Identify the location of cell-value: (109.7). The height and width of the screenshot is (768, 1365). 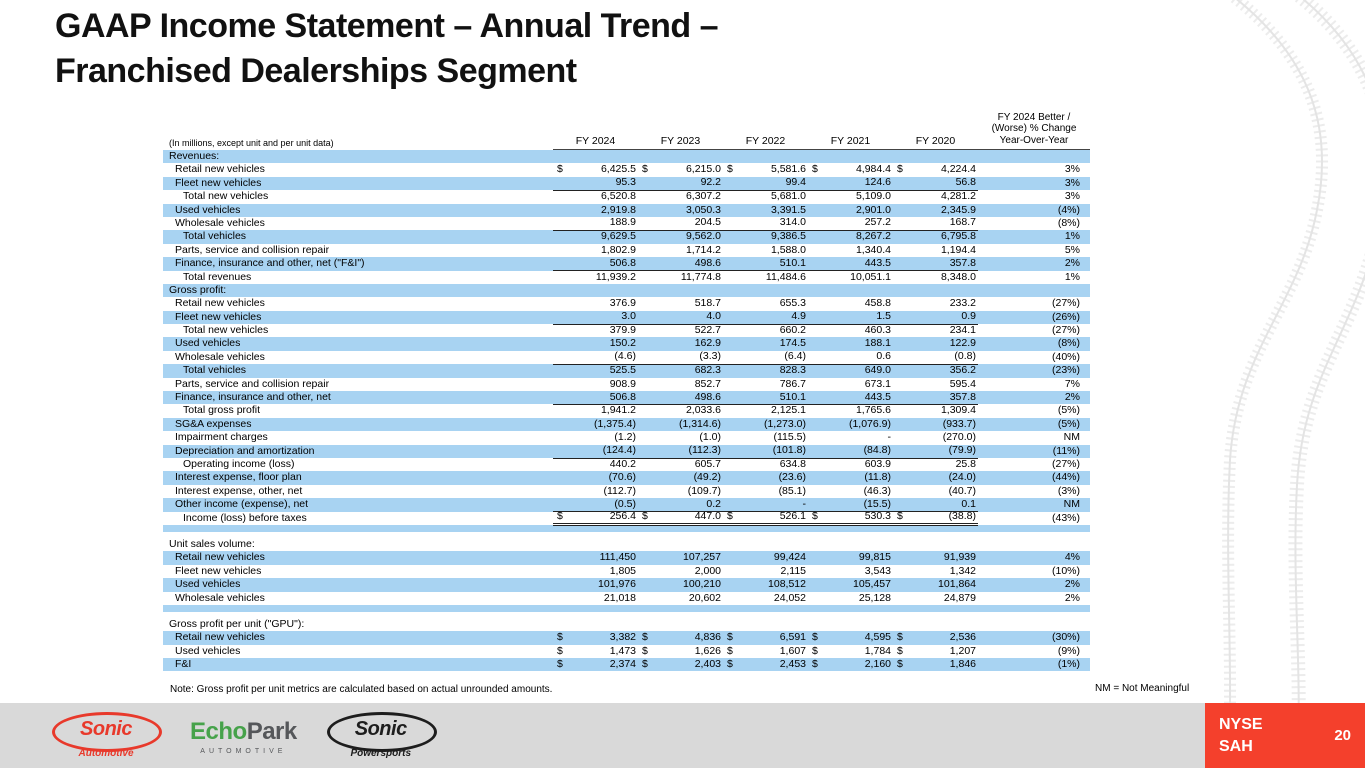
(704, 490).